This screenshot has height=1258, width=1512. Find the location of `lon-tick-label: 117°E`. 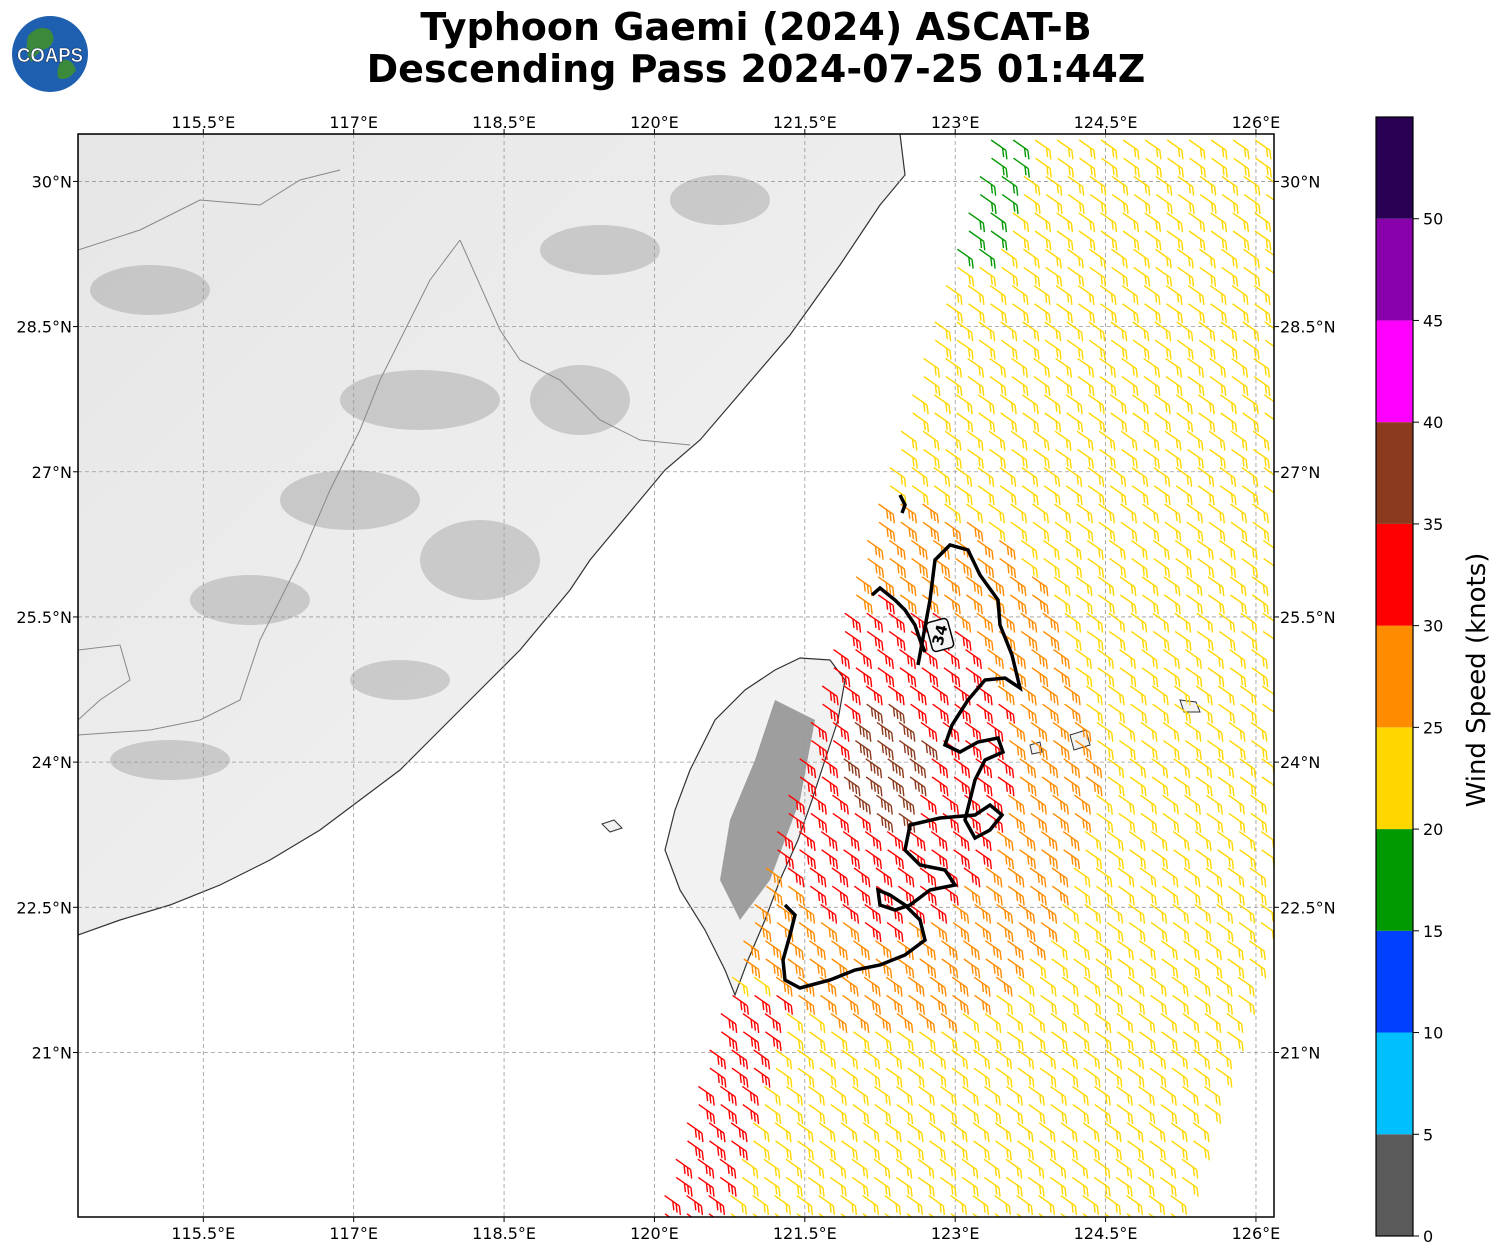

lon-tick-label: 117°E is located at coordinates (353, 122).